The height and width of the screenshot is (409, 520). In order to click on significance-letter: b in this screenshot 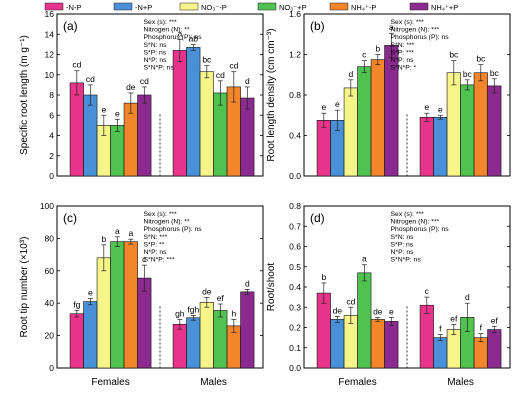, I will do `click(103, 239)`.